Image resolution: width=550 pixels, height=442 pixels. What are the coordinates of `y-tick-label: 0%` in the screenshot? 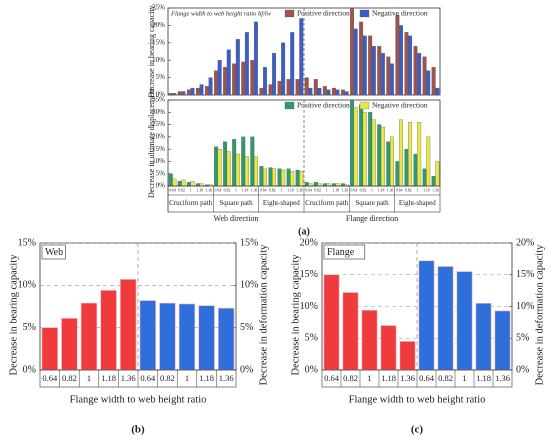 It's located at (29, 369).